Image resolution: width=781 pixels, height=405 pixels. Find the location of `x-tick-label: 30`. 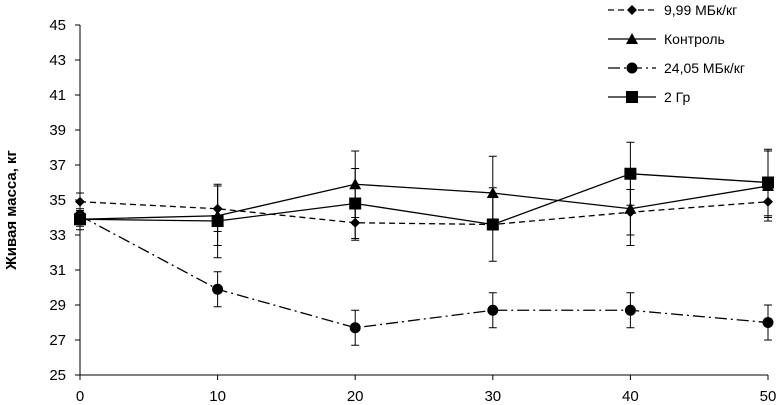

x-tick-label: 30 is located at coordinates (492, 396).